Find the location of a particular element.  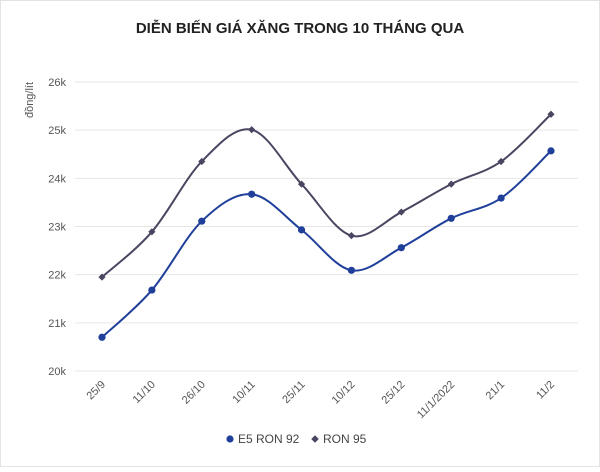

y-tick-label: 23k is located at coordinates (57, 228).